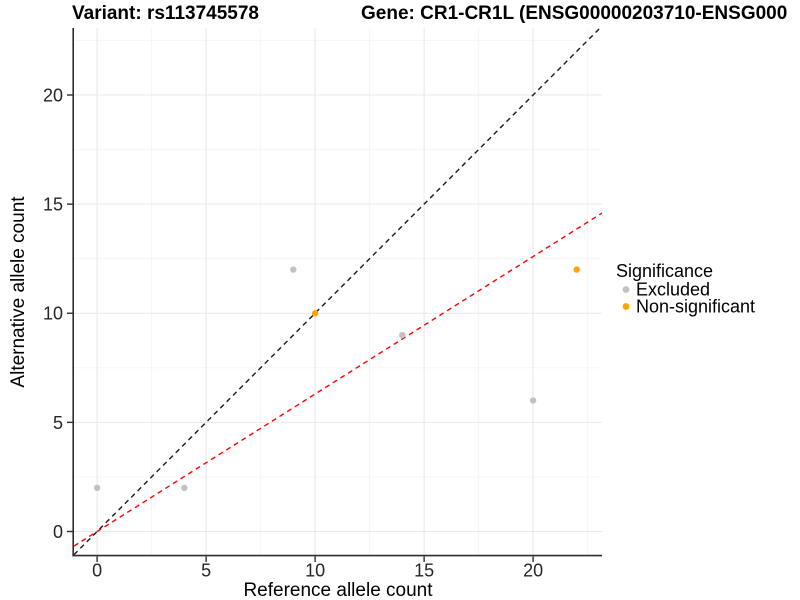  What do you see at coordinates (206, 571) in the screenshot?
I see `x-tick-label: 5` at bounding box center [206, 571].